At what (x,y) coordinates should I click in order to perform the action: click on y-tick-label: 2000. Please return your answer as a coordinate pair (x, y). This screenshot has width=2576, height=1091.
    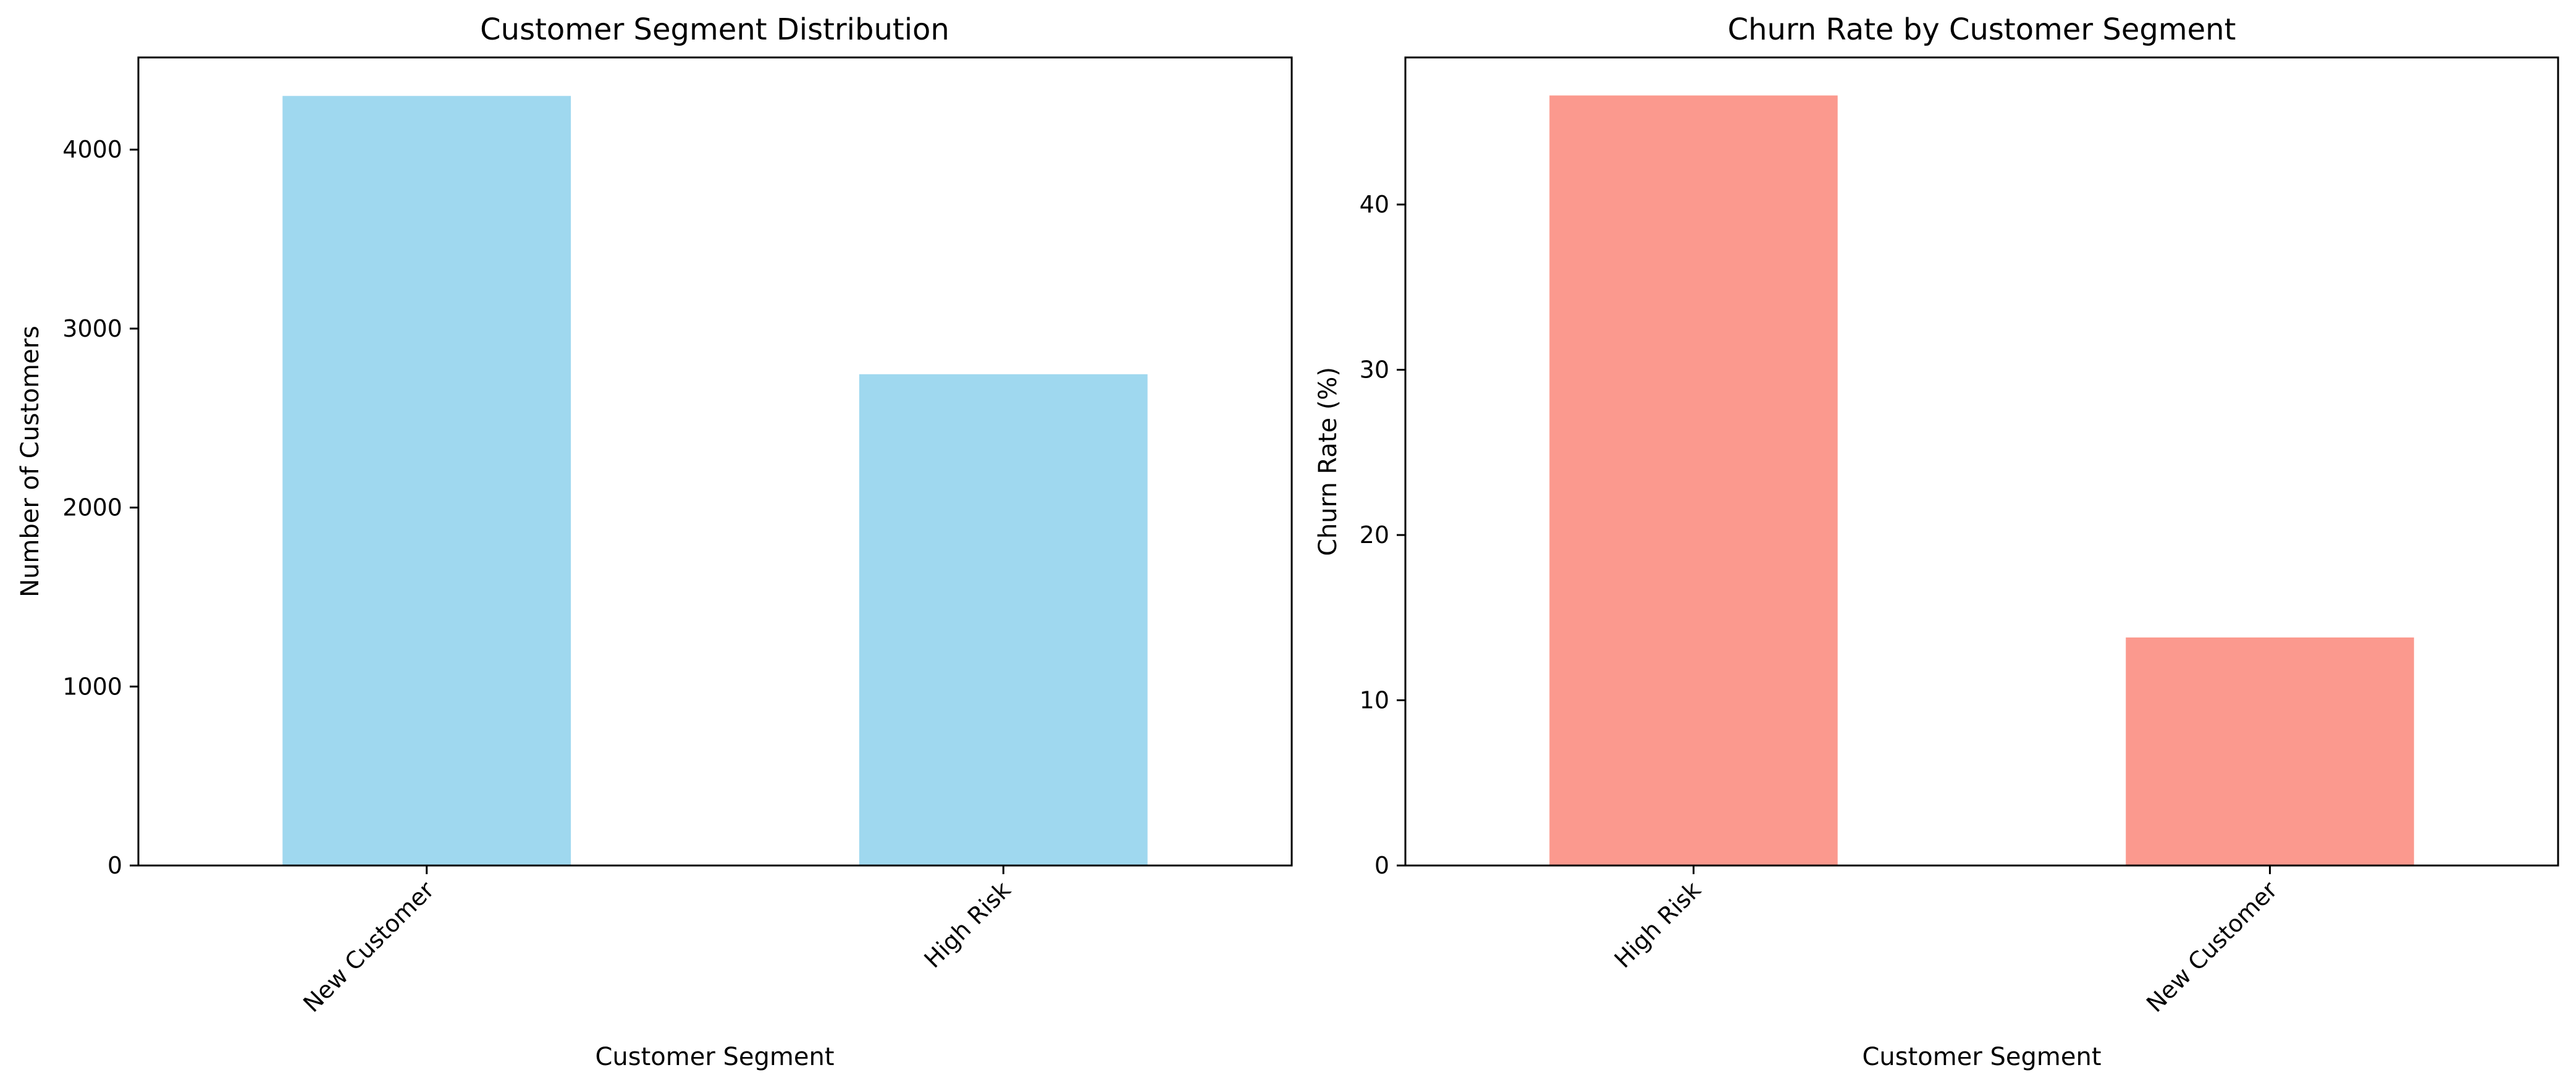
    Looking at the image, I should click on (92, 507).